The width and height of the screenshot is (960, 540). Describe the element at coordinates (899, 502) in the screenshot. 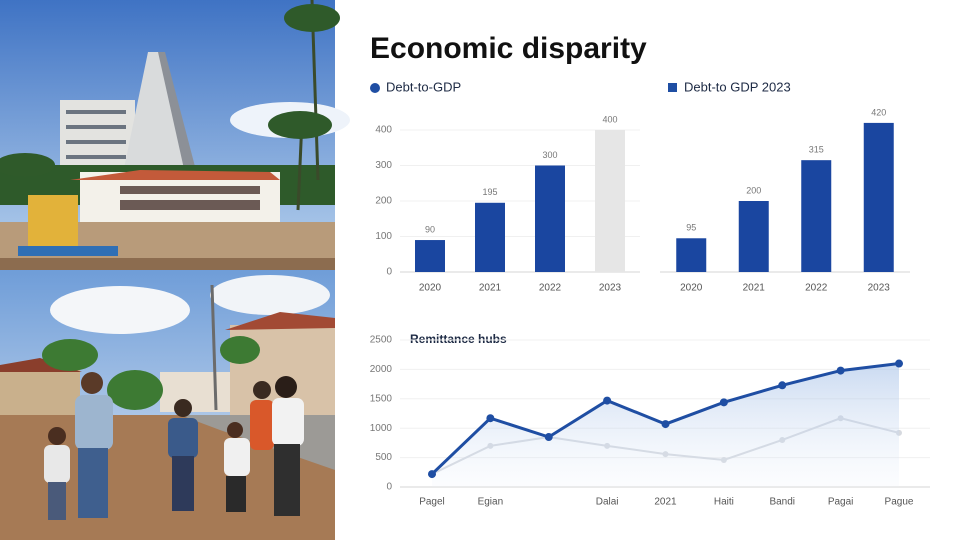

I see `x-tick-label: Pague` at that location.